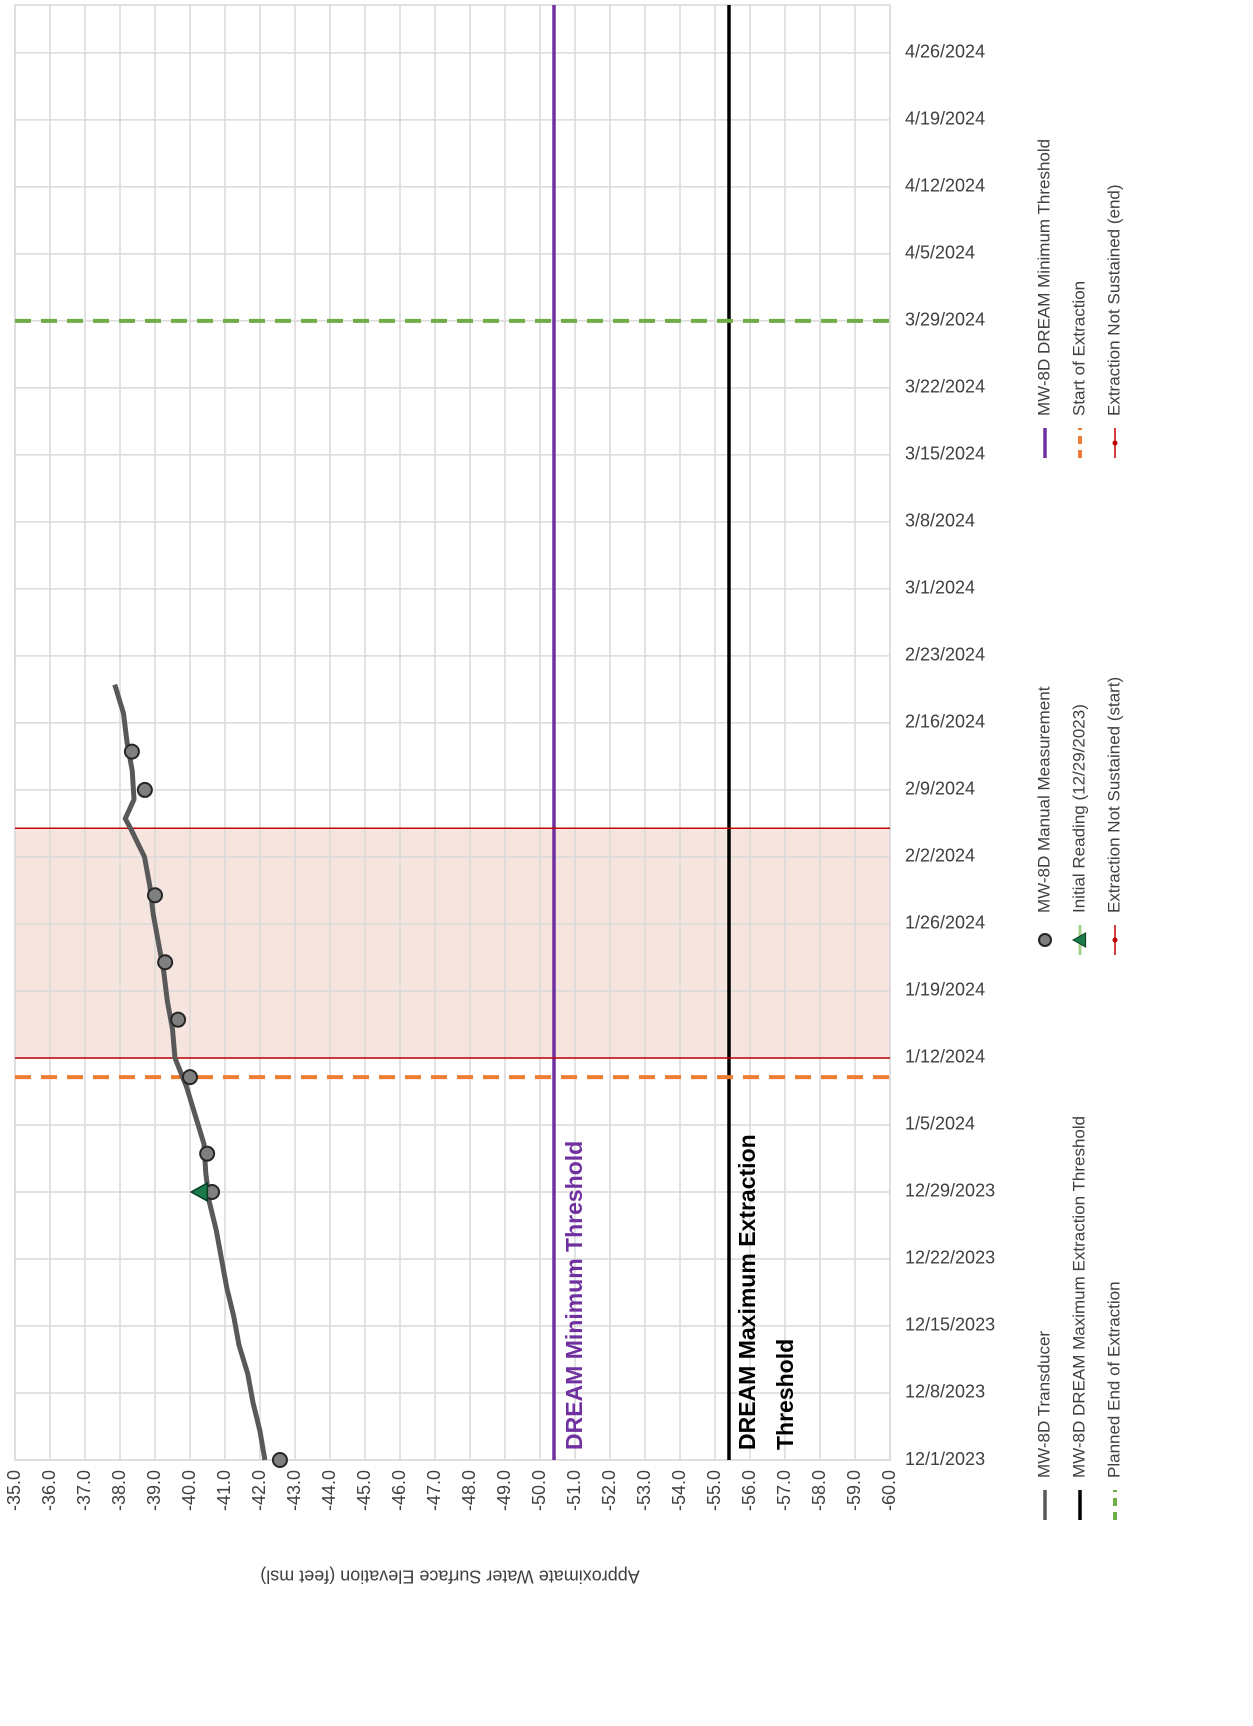 The width and height of the screenshot is (1253, 1726). Describe the element at coordinates (259, 1490) in the screenshot. I see `y-tick-label: -42.0` at that location.